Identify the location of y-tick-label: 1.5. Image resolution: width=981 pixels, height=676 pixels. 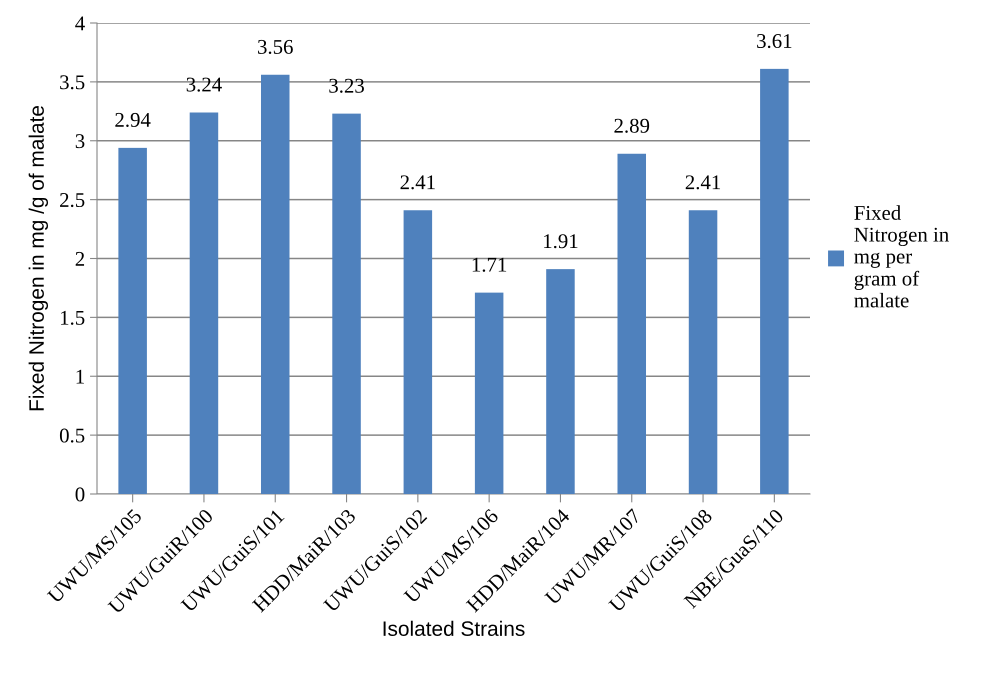
(72, 317).